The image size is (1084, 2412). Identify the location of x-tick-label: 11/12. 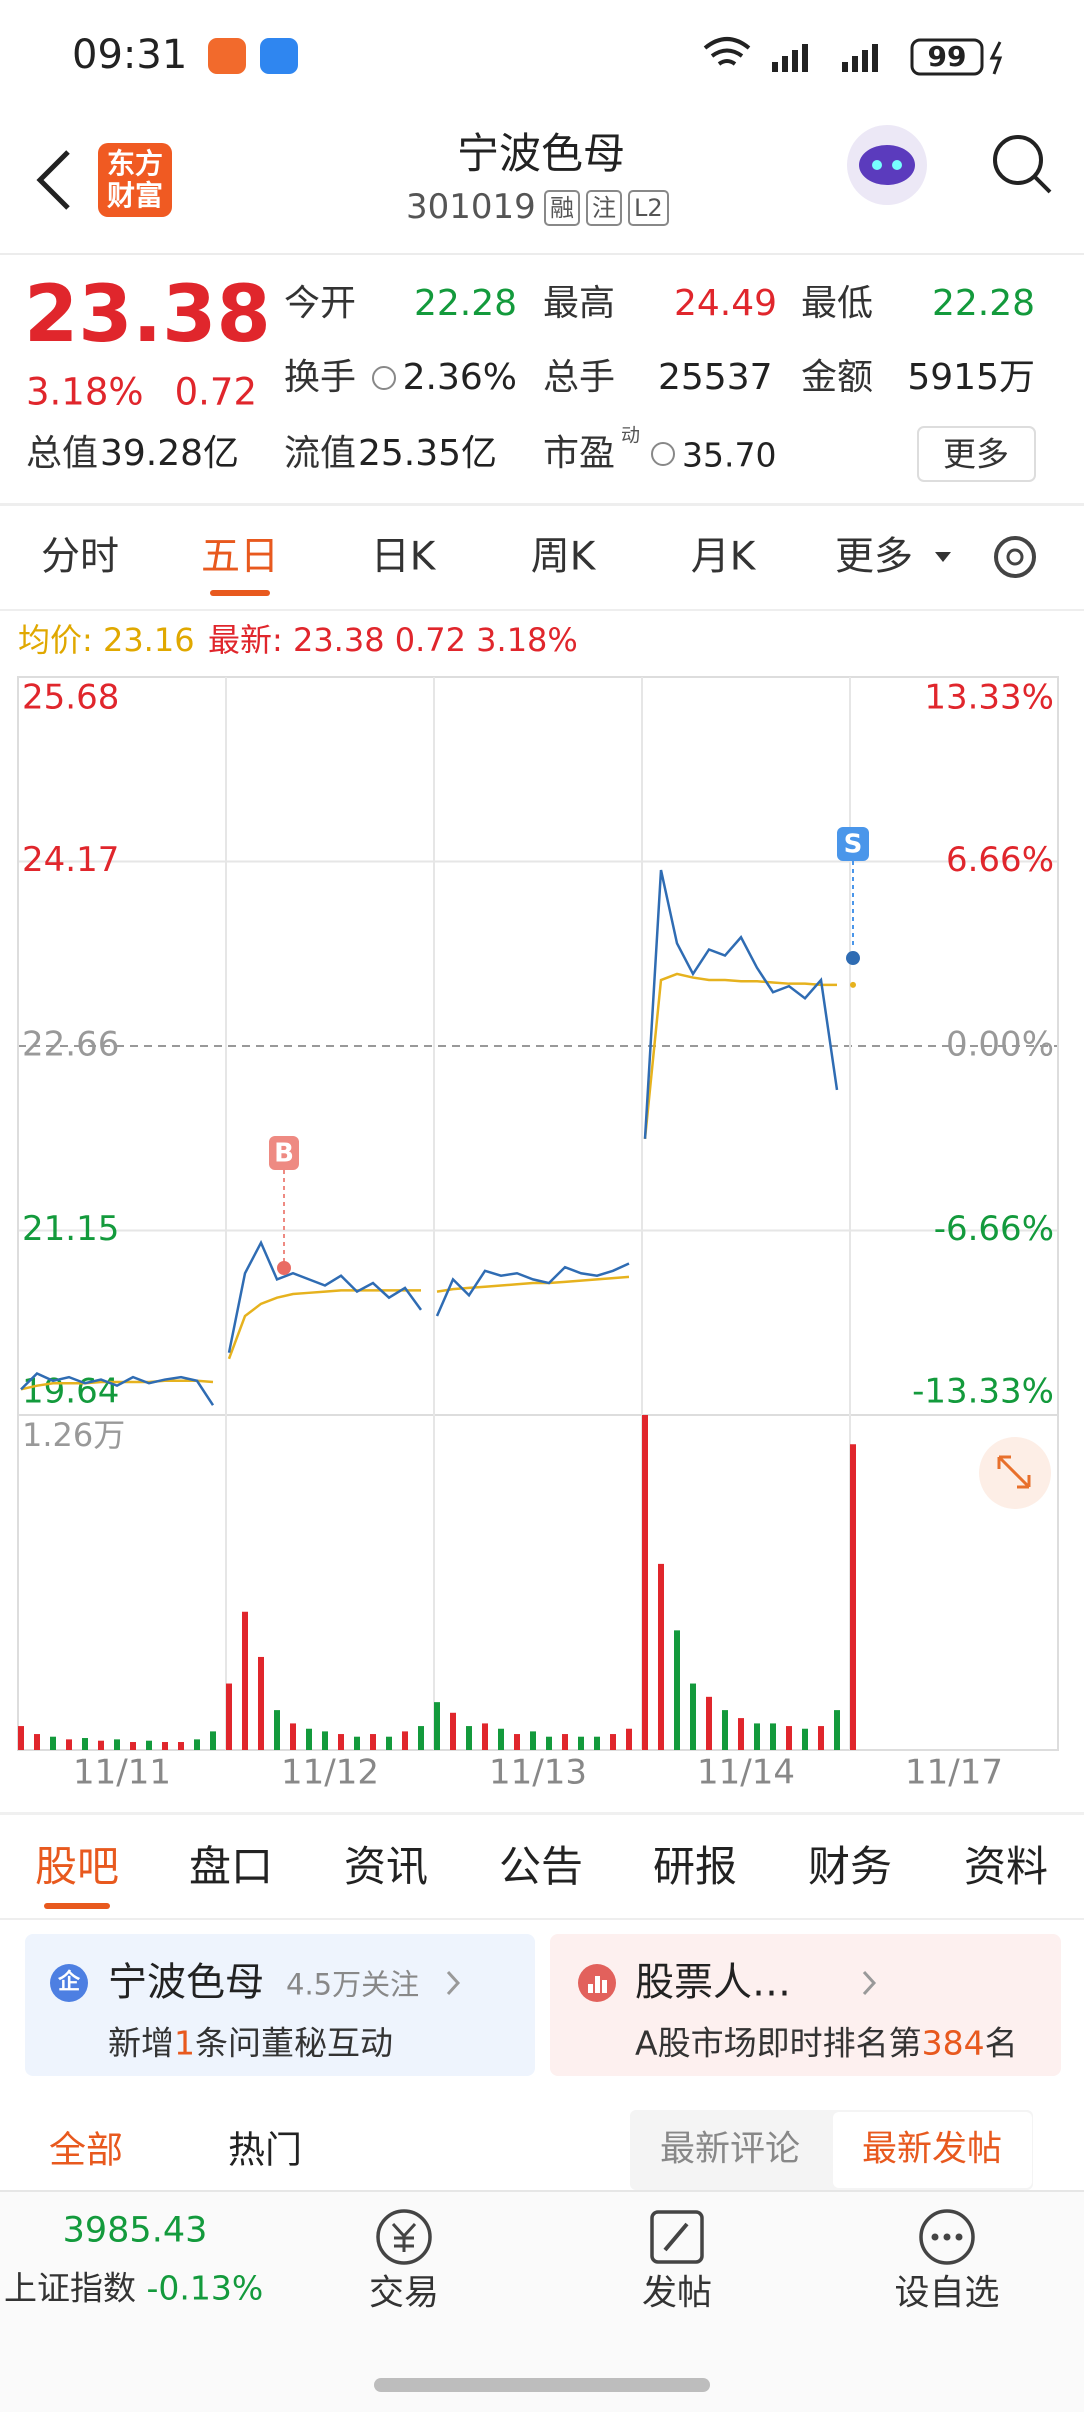
(330, 1773).